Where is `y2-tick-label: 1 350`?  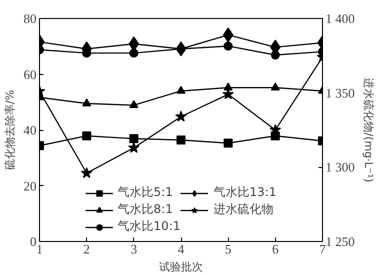
y2-tick-label: 1 350 is located at coordinates (340, 92).